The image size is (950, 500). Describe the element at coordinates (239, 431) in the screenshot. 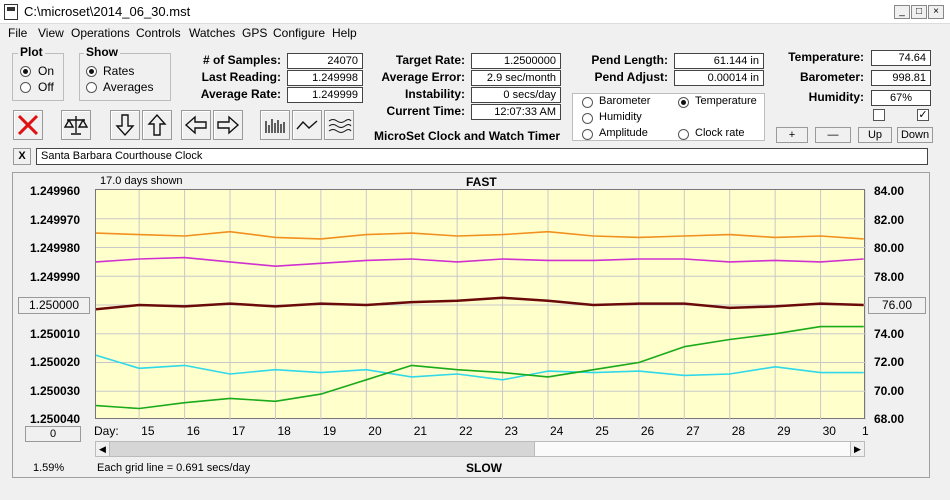

I see `day-tick-label: 17` at that location.